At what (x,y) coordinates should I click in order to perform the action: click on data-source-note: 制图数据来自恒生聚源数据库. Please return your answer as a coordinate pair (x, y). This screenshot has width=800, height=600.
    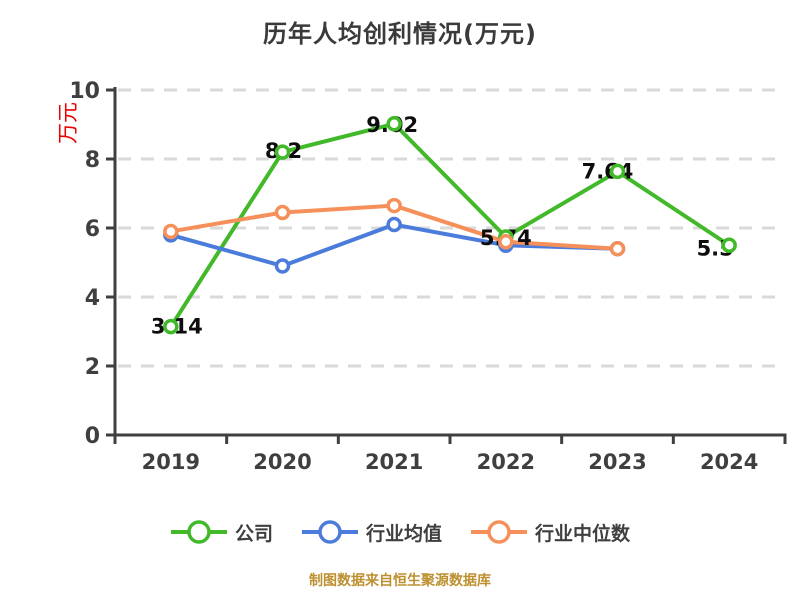
    Looking at the image, I should click on (400, 581).